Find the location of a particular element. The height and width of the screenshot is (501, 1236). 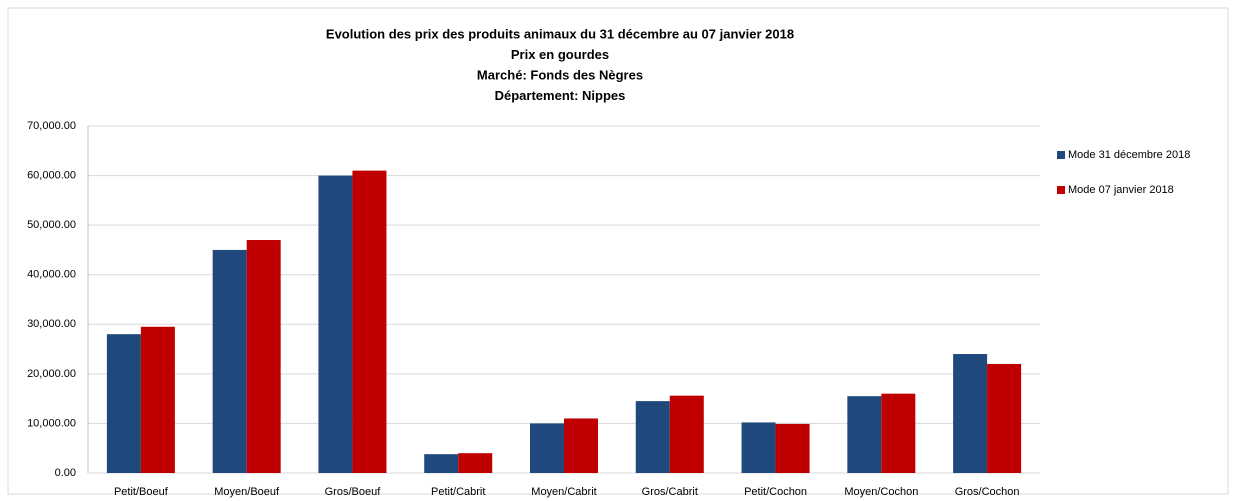

y-tick-label: 40,000.00 is located at coordinates (51, 275).